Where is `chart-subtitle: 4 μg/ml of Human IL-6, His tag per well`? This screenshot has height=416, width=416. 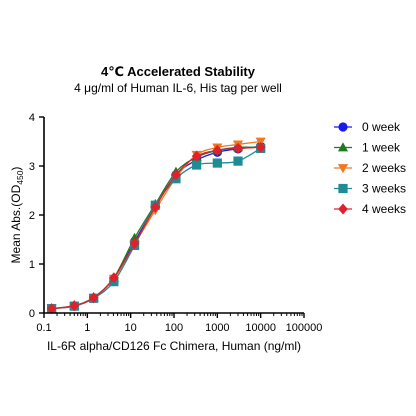 chart-subtitle: 4 μg/ml of Human IL-6, His tag per well is located at coordinates (178, 88).